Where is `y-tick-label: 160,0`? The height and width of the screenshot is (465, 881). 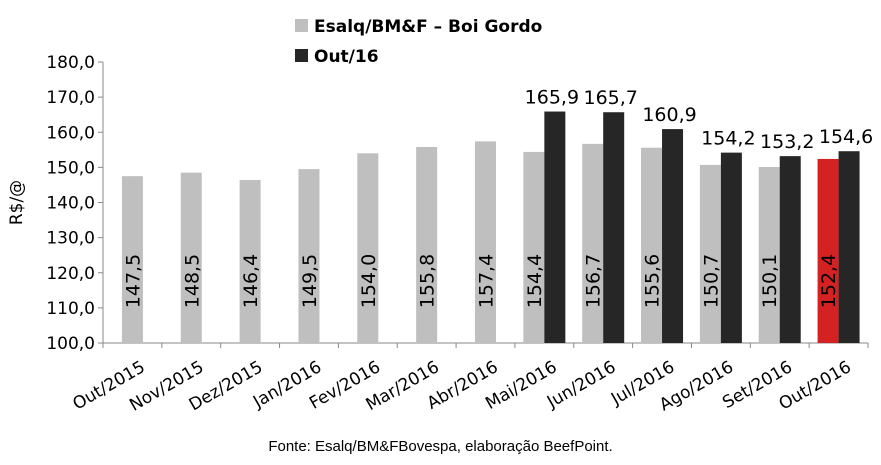 y-tick-label: 160,0 is located at coordinates (70, 133).